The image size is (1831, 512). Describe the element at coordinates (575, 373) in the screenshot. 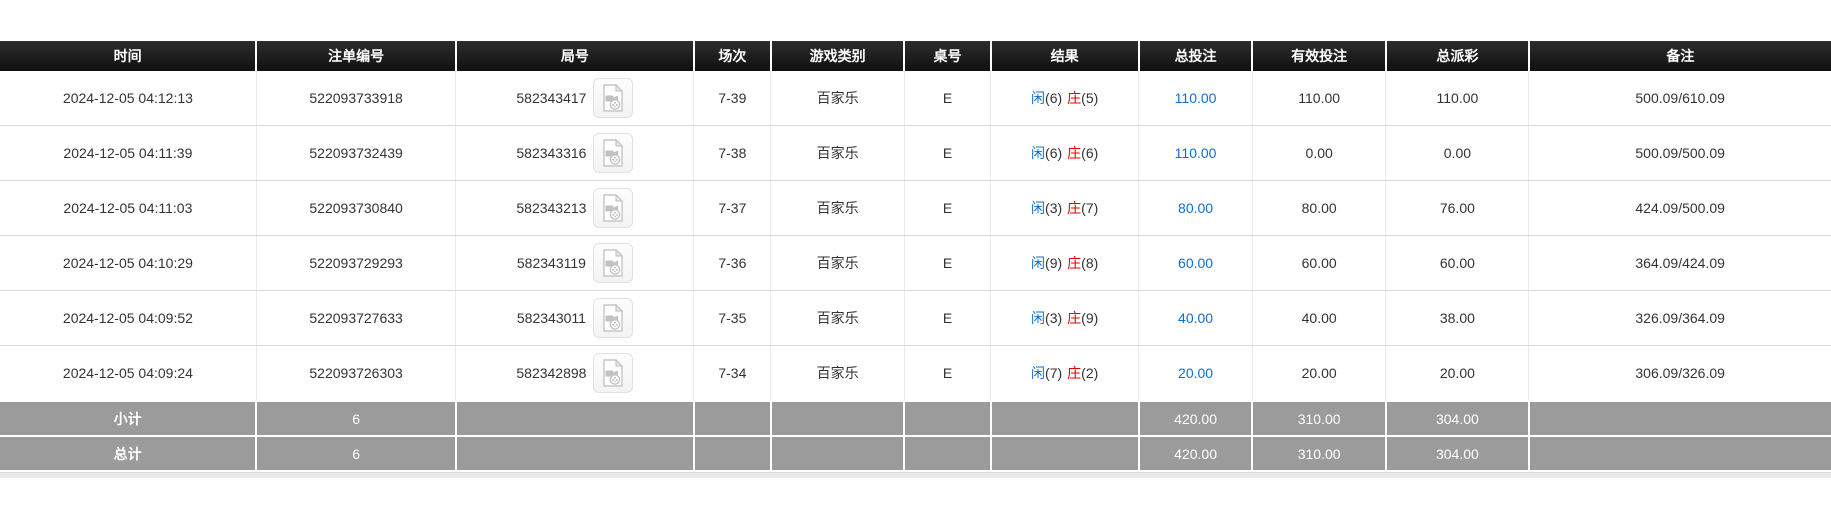

I see `cell-round-id: 582342898` at that location.